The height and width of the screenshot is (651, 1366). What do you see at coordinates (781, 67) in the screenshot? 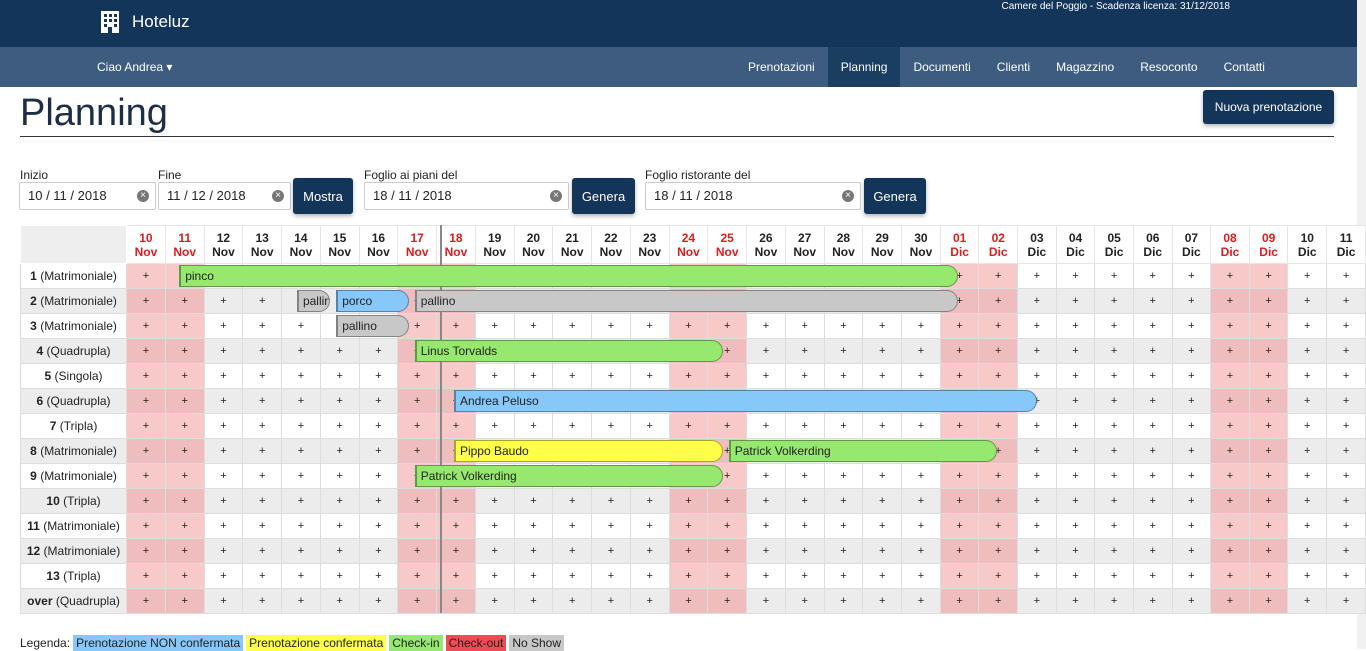
I see `nav-prenotazioni: Prenotazioni` at bounding box center [781, 67].